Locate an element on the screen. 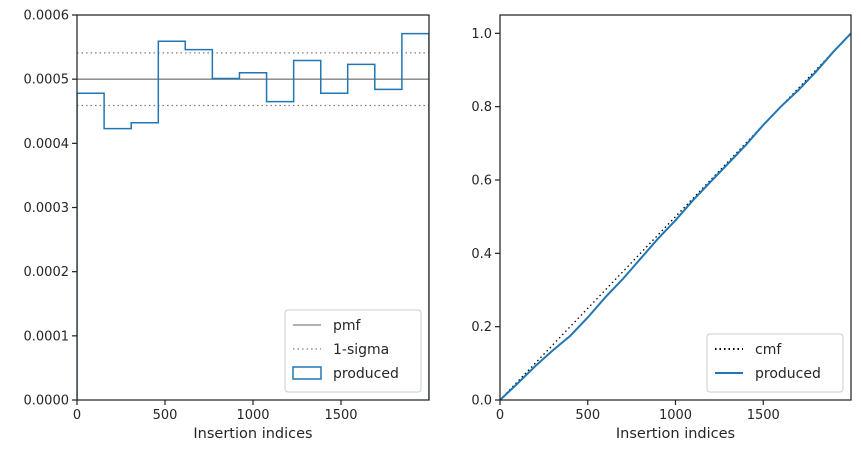 Image resolution: width=861 pixels, height=463 pixels. y-tick-label: 0.0004 is located at coordinates (47, 144).